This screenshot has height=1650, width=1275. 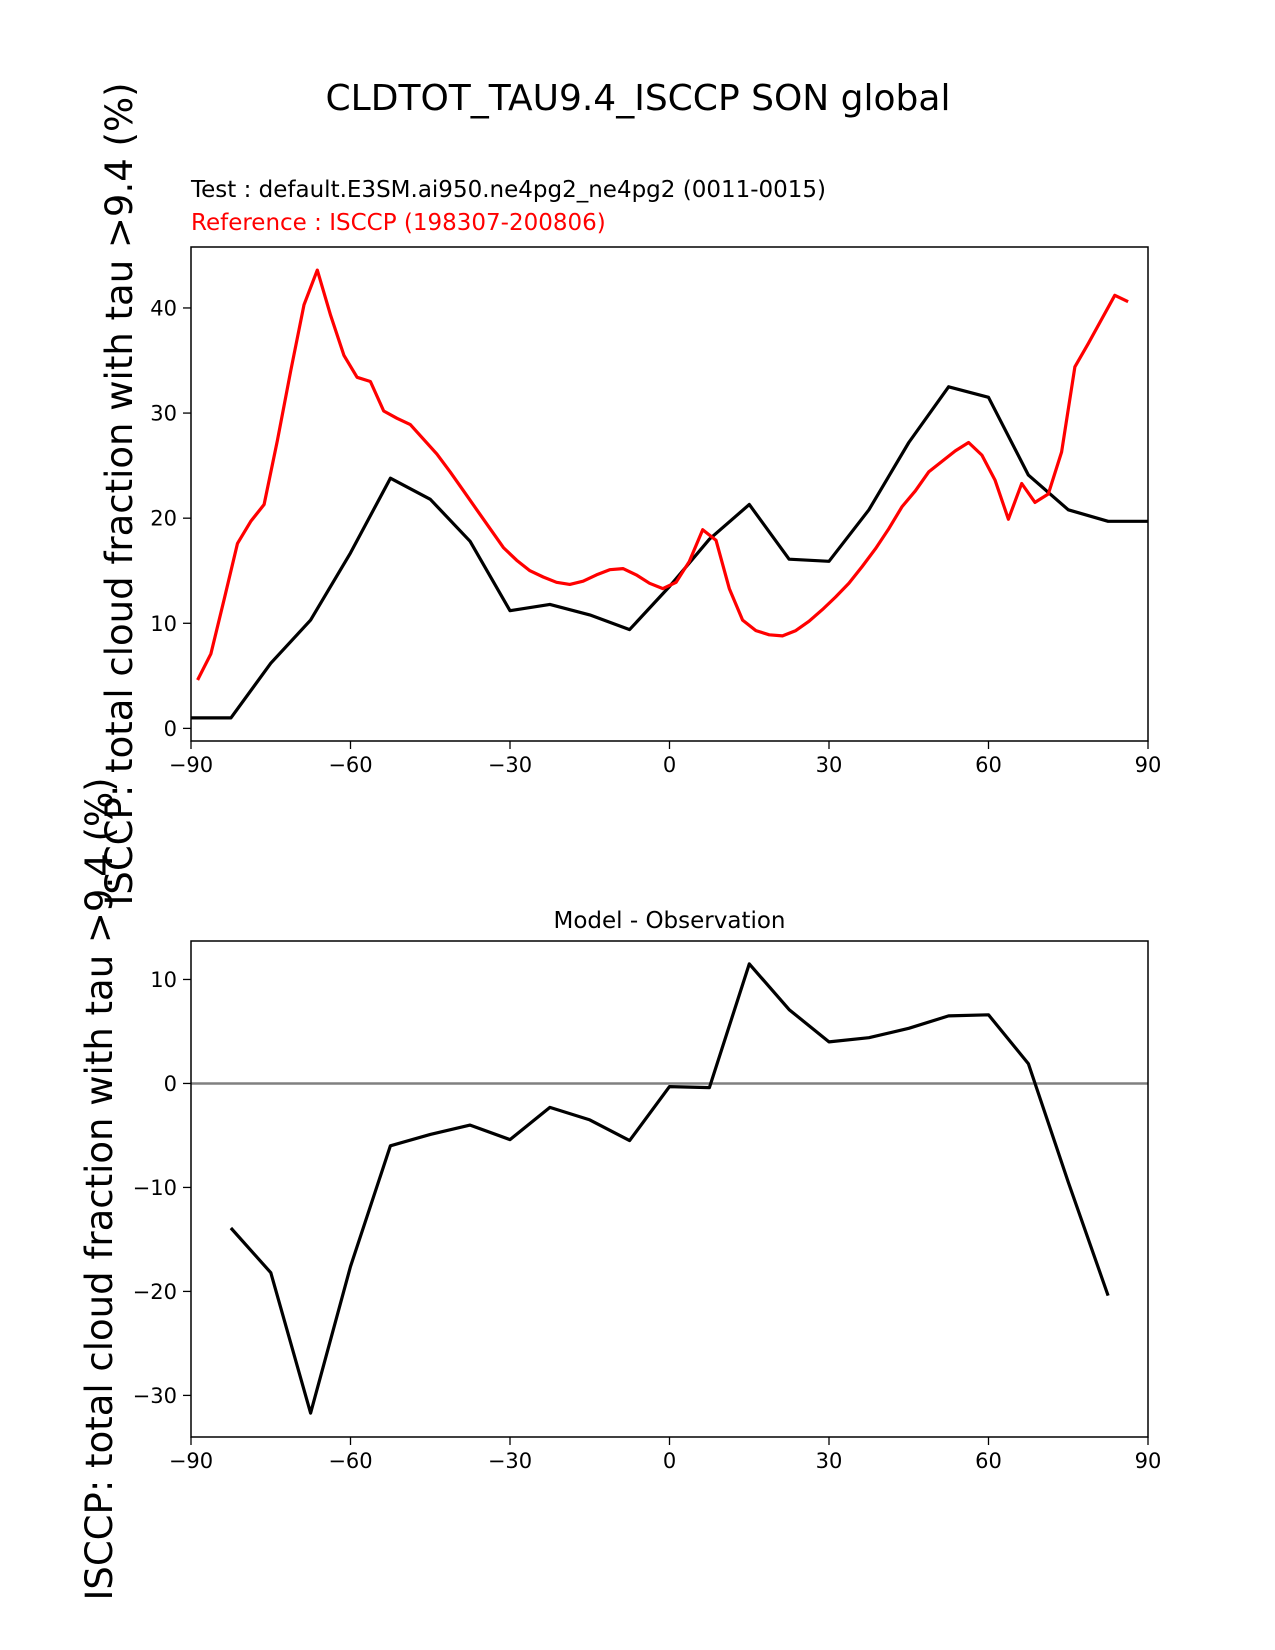 I want to click on panel1-ytick-label: 0, so click(x=170, y=729).